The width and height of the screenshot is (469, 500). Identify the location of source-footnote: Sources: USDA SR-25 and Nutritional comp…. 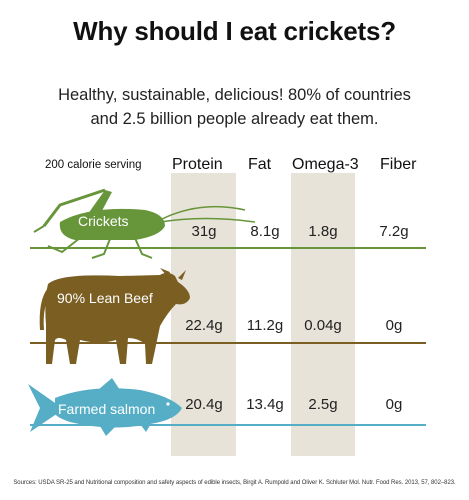
(234, 483).